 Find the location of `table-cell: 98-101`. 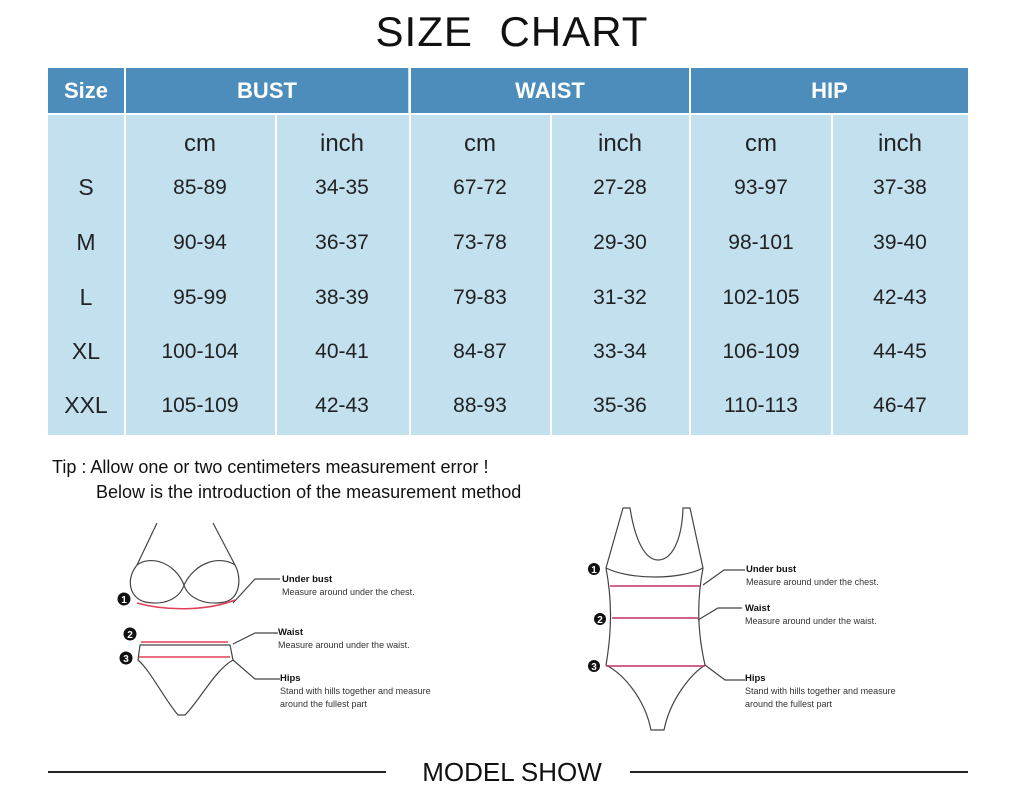

table-cell: 98-101 is located at coordinates (761, 242).